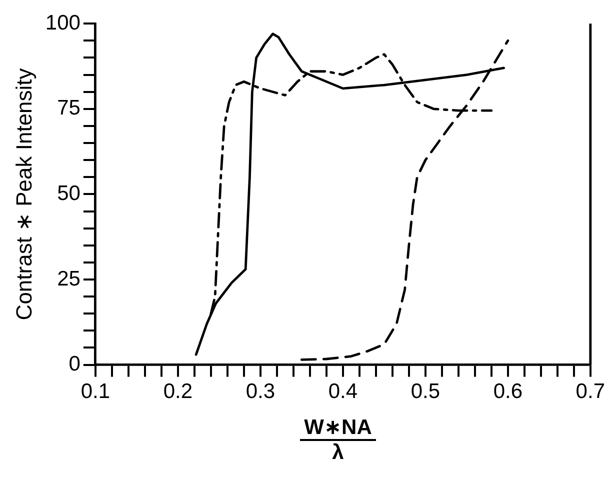 The image size is (616, 478). What do you see at coordinates (95, 392) in the screenshot?
I see `x-tick-label: 0.1` at bounding box center [95, 392].